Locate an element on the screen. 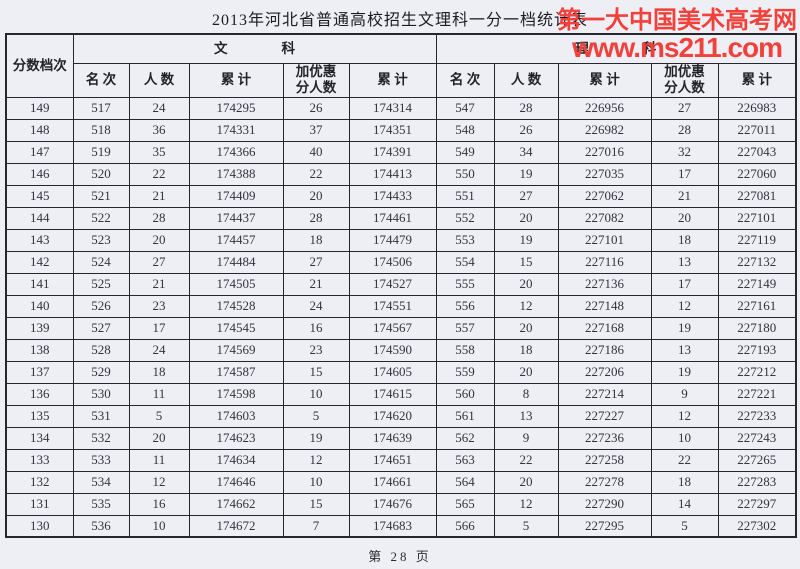 The width and height of the screenshot is (800, 569). table-cell: 227297 is located at coordinates (757, 504).